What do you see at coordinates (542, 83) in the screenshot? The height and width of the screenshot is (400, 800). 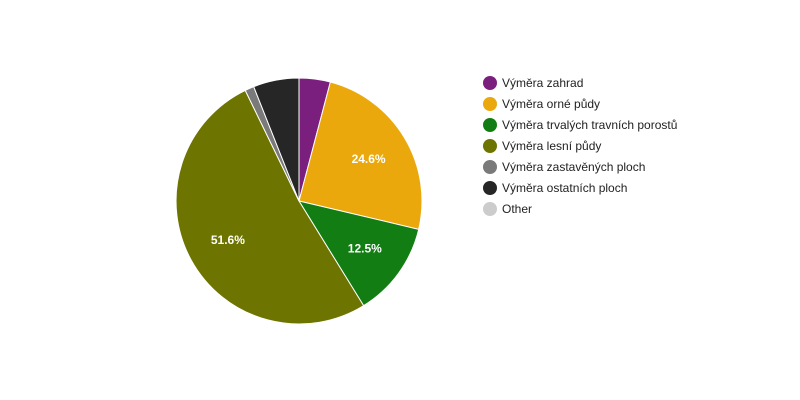 I see `legend-label: Výměra zahrad` at bounding box center [542, 83].